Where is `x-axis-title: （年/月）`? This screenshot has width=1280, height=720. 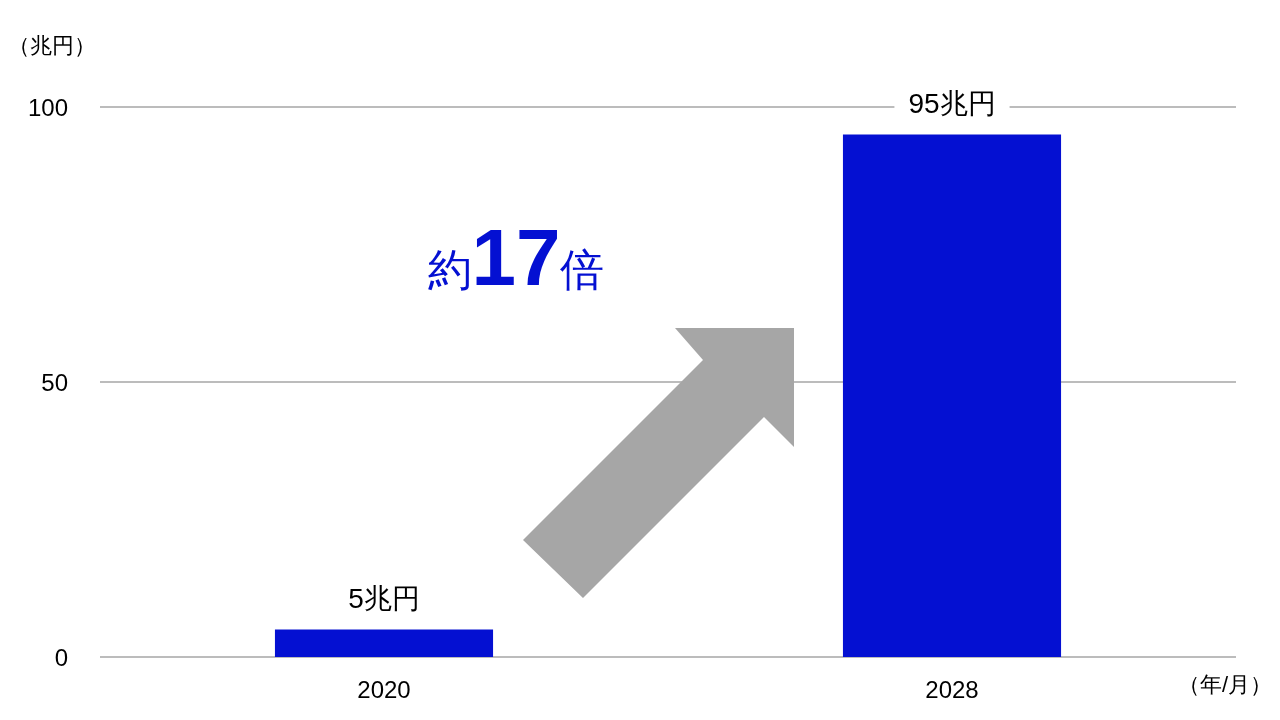
x-axis-title: （年/月） is located at coordinates (1224, 684).